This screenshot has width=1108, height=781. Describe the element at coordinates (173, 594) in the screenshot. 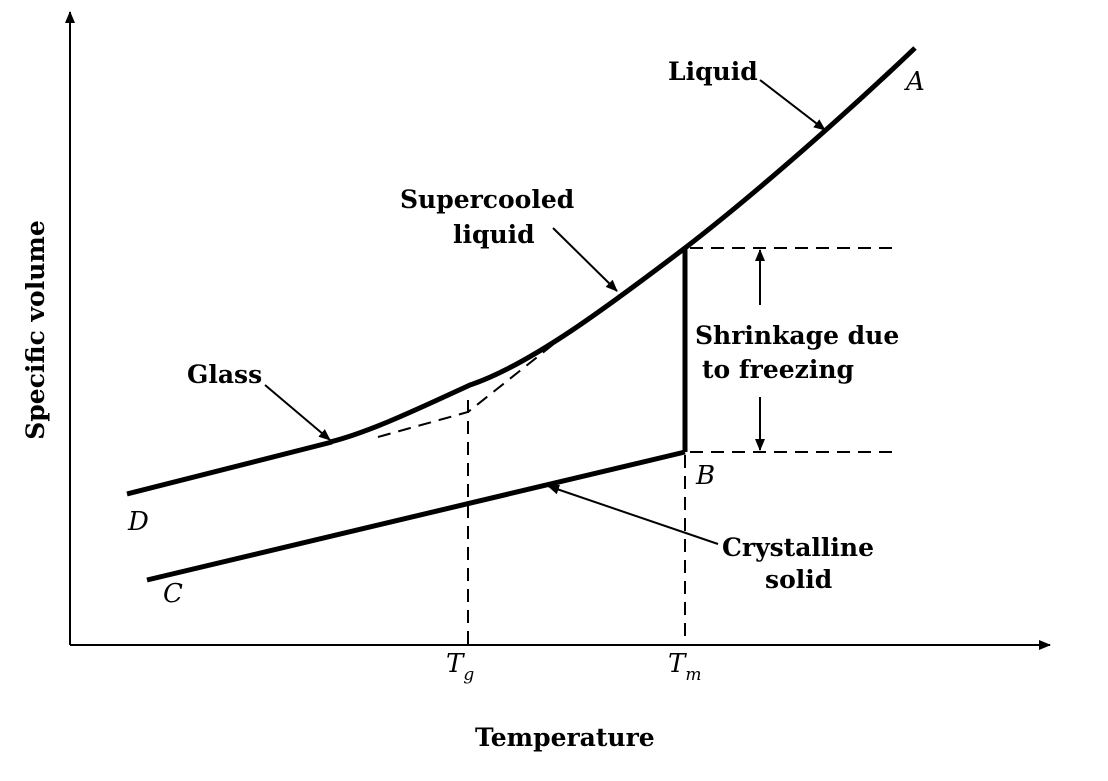

I see `point-c-label: C` at that location.